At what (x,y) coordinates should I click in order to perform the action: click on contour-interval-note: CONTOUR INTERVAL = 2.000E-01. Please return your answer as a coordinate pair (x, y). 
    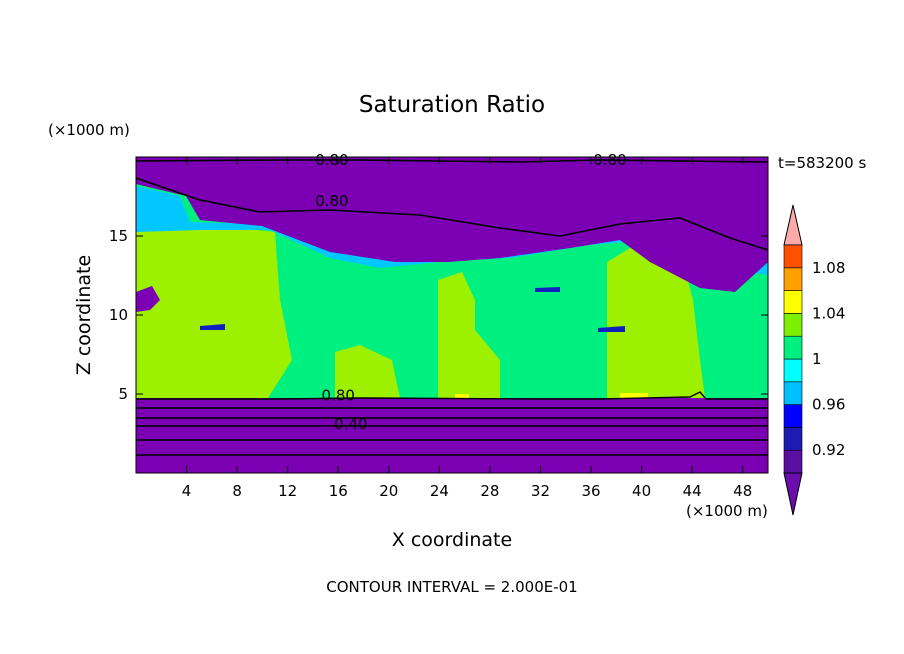
    Looking at the image, I should click on (451, 587).